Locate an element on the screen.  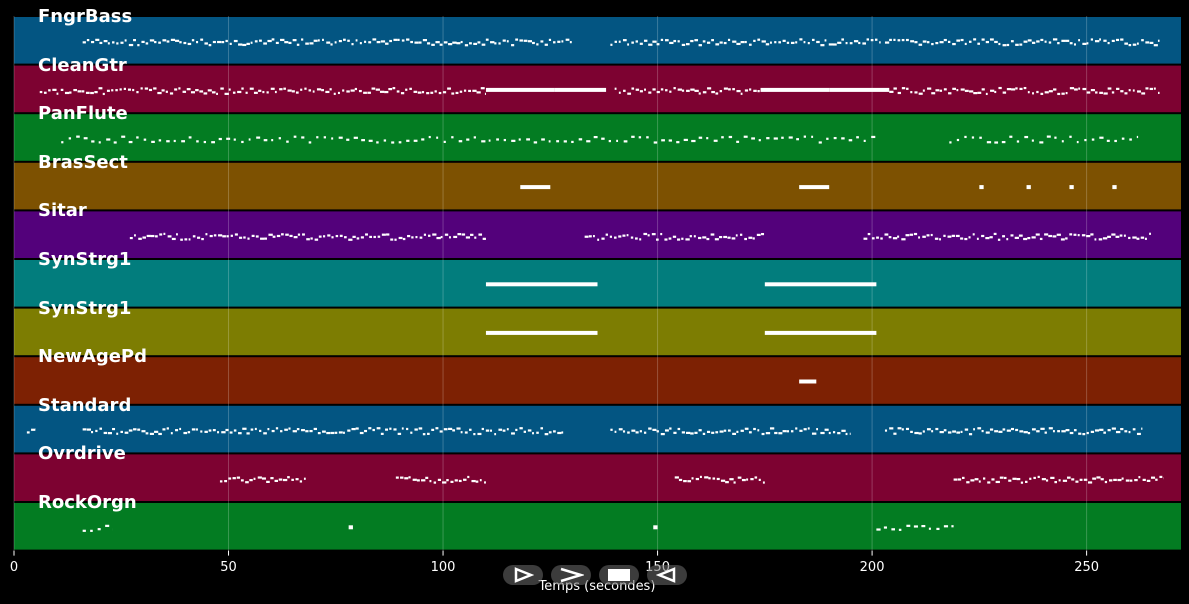
track-label: CleanGtr is located at coordinates (82, 65).